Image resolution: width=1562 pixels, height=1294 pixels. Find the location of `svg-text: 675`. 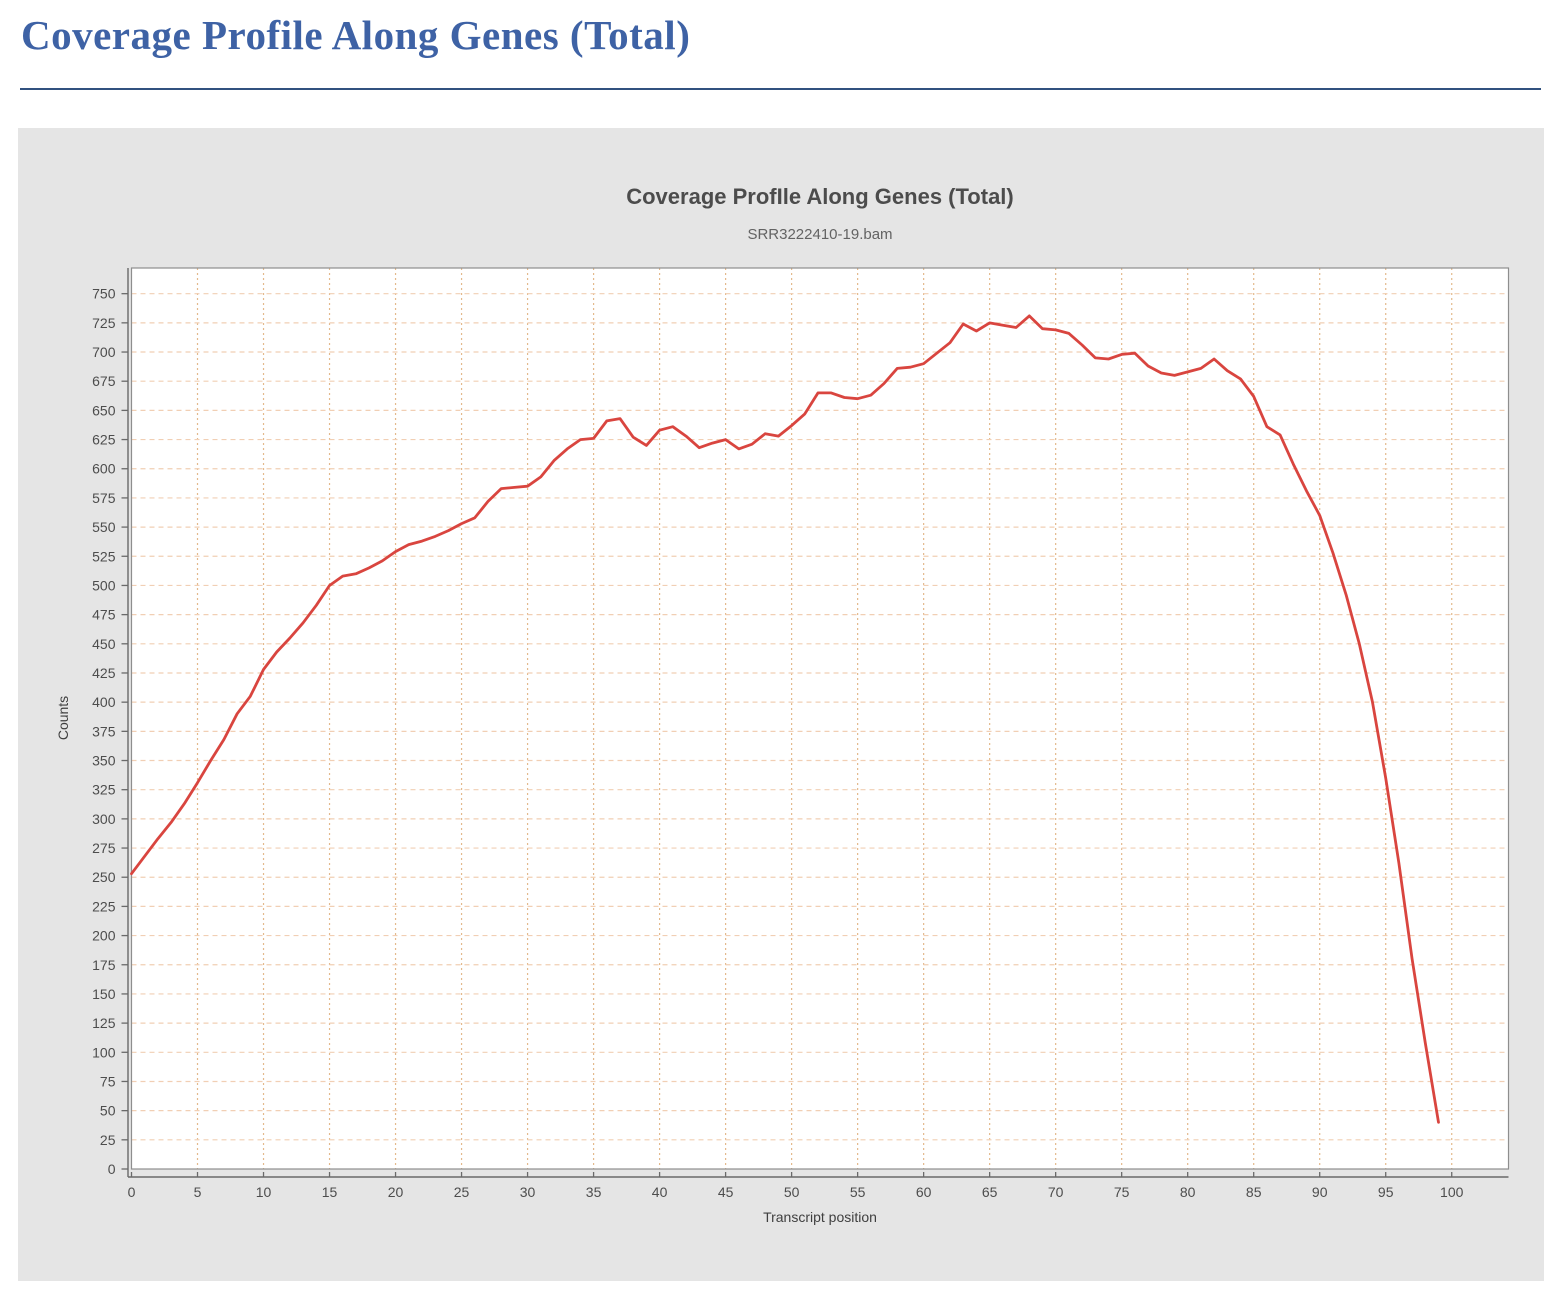

svg-text: 675 is located at coordinates (104, 381).